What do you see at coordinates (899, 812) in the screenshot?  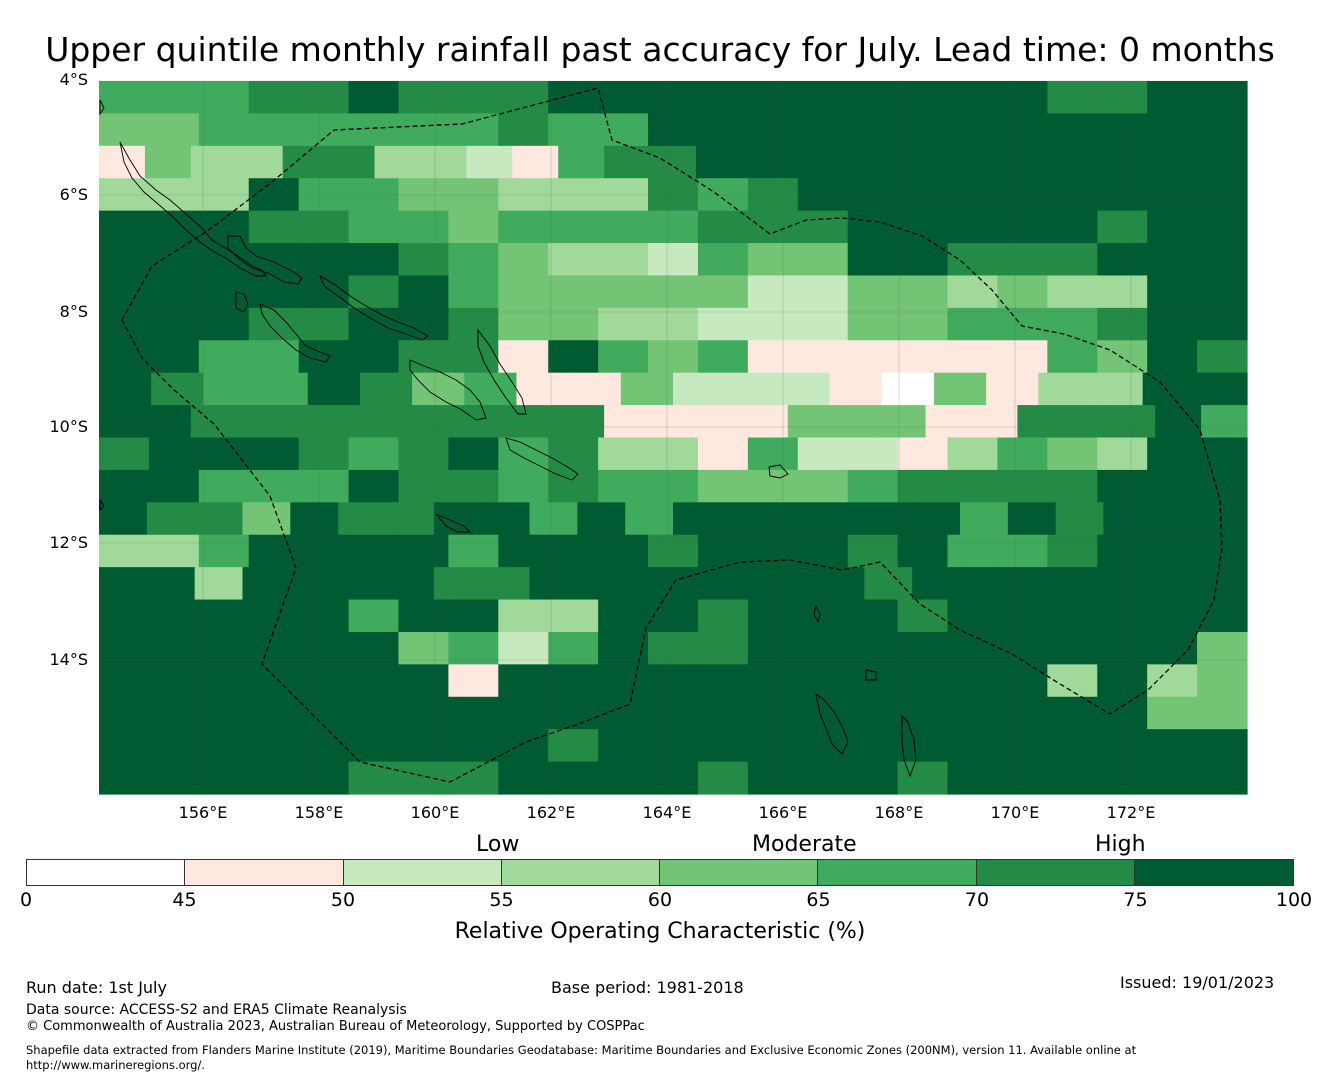 I see `lon-label-168e: 168°E` at bounding box center [899, 812].